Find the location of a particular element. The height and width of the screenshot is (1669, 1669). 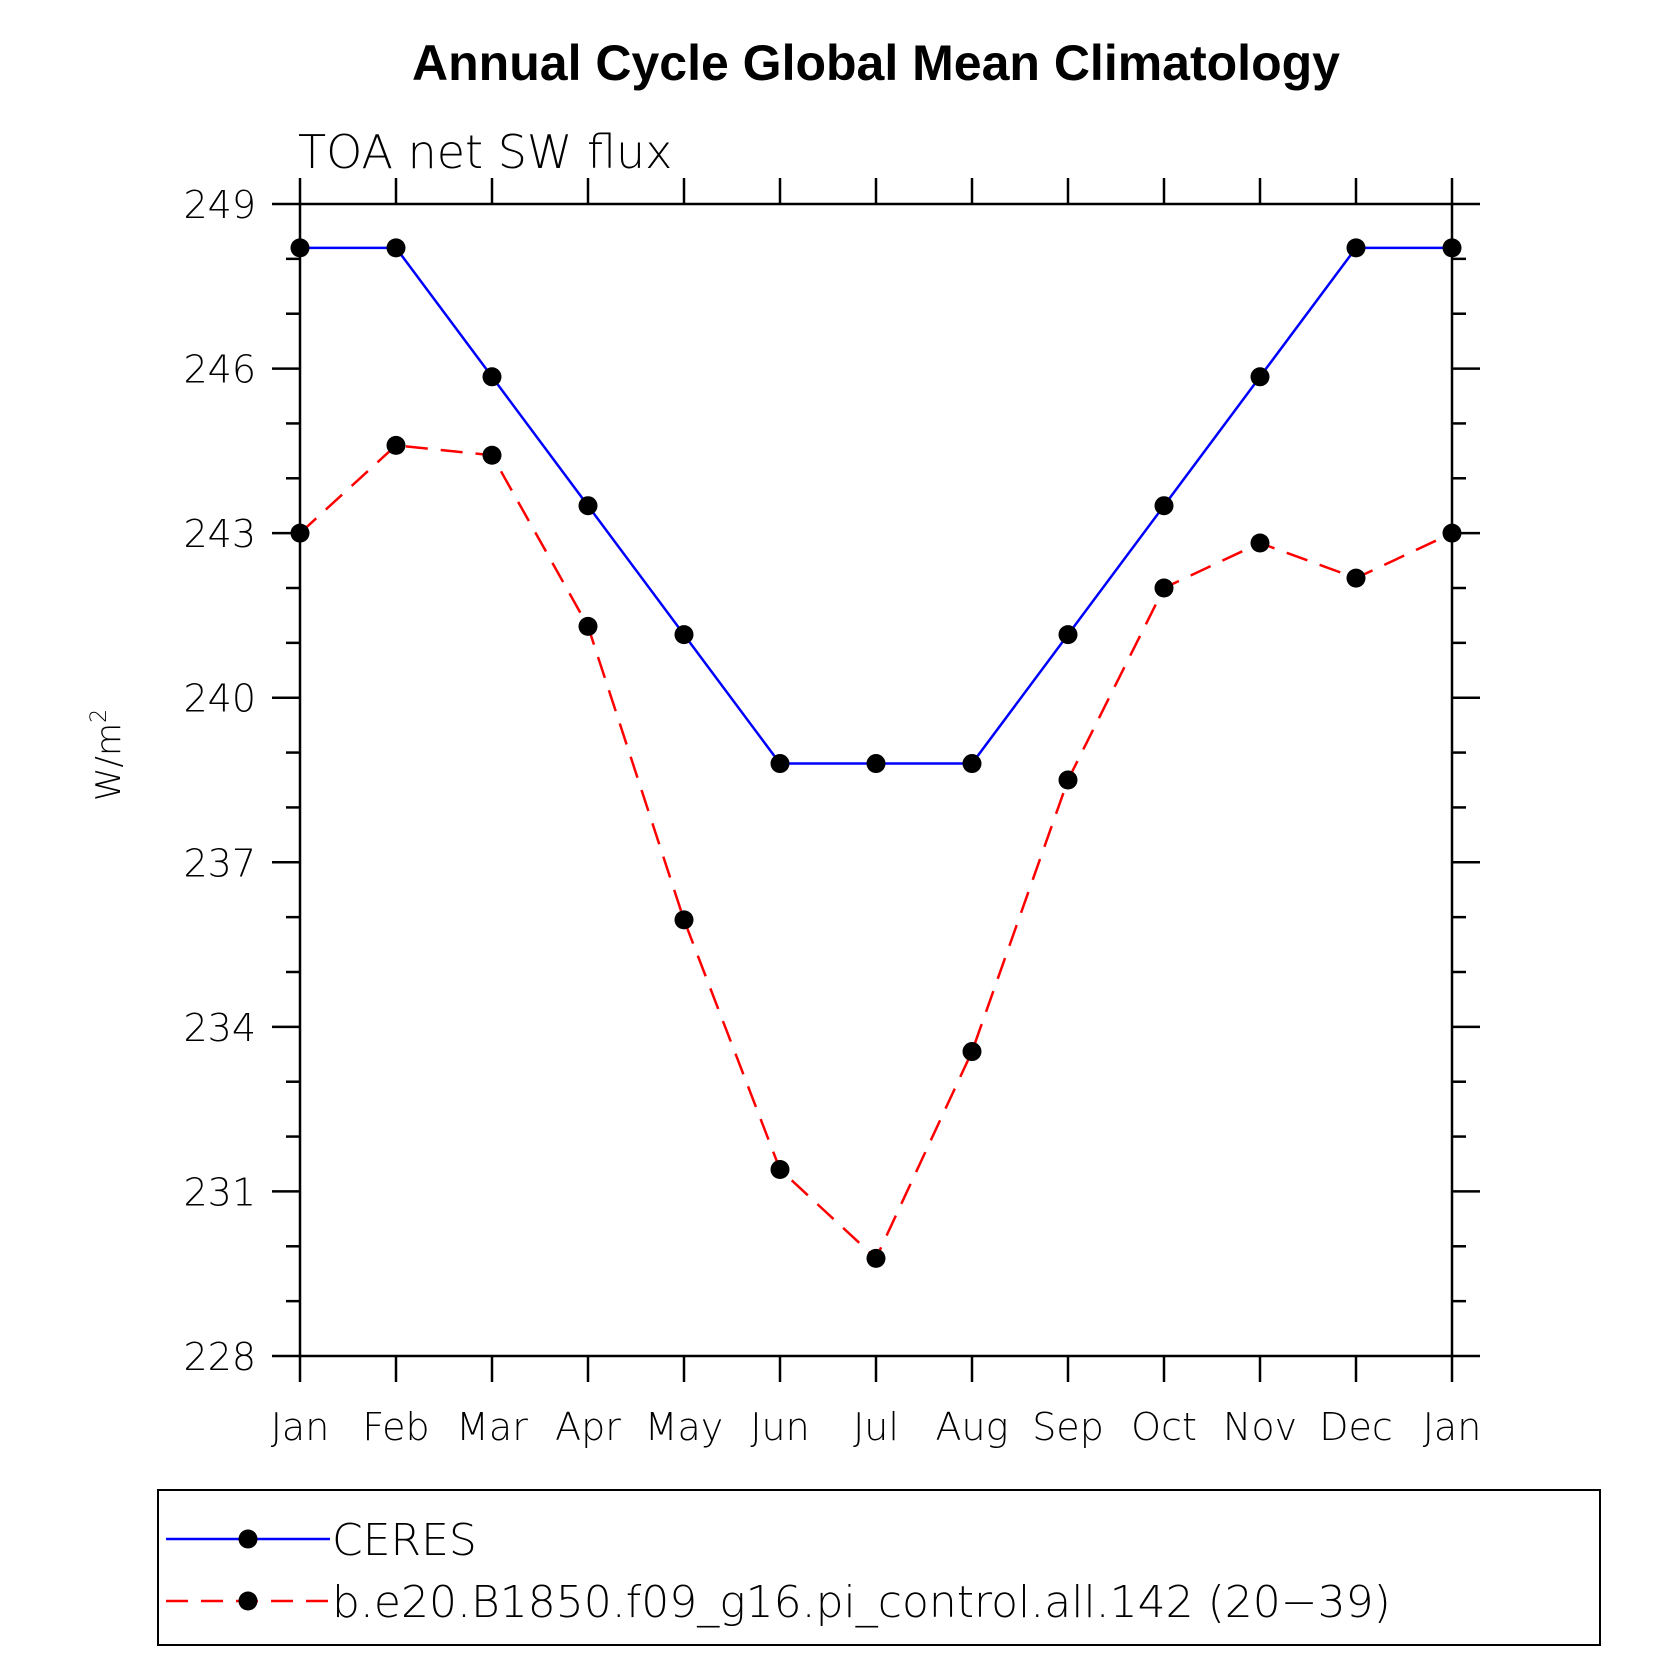

x-tick-label: Nov is located at coordinates (1260, 1427).